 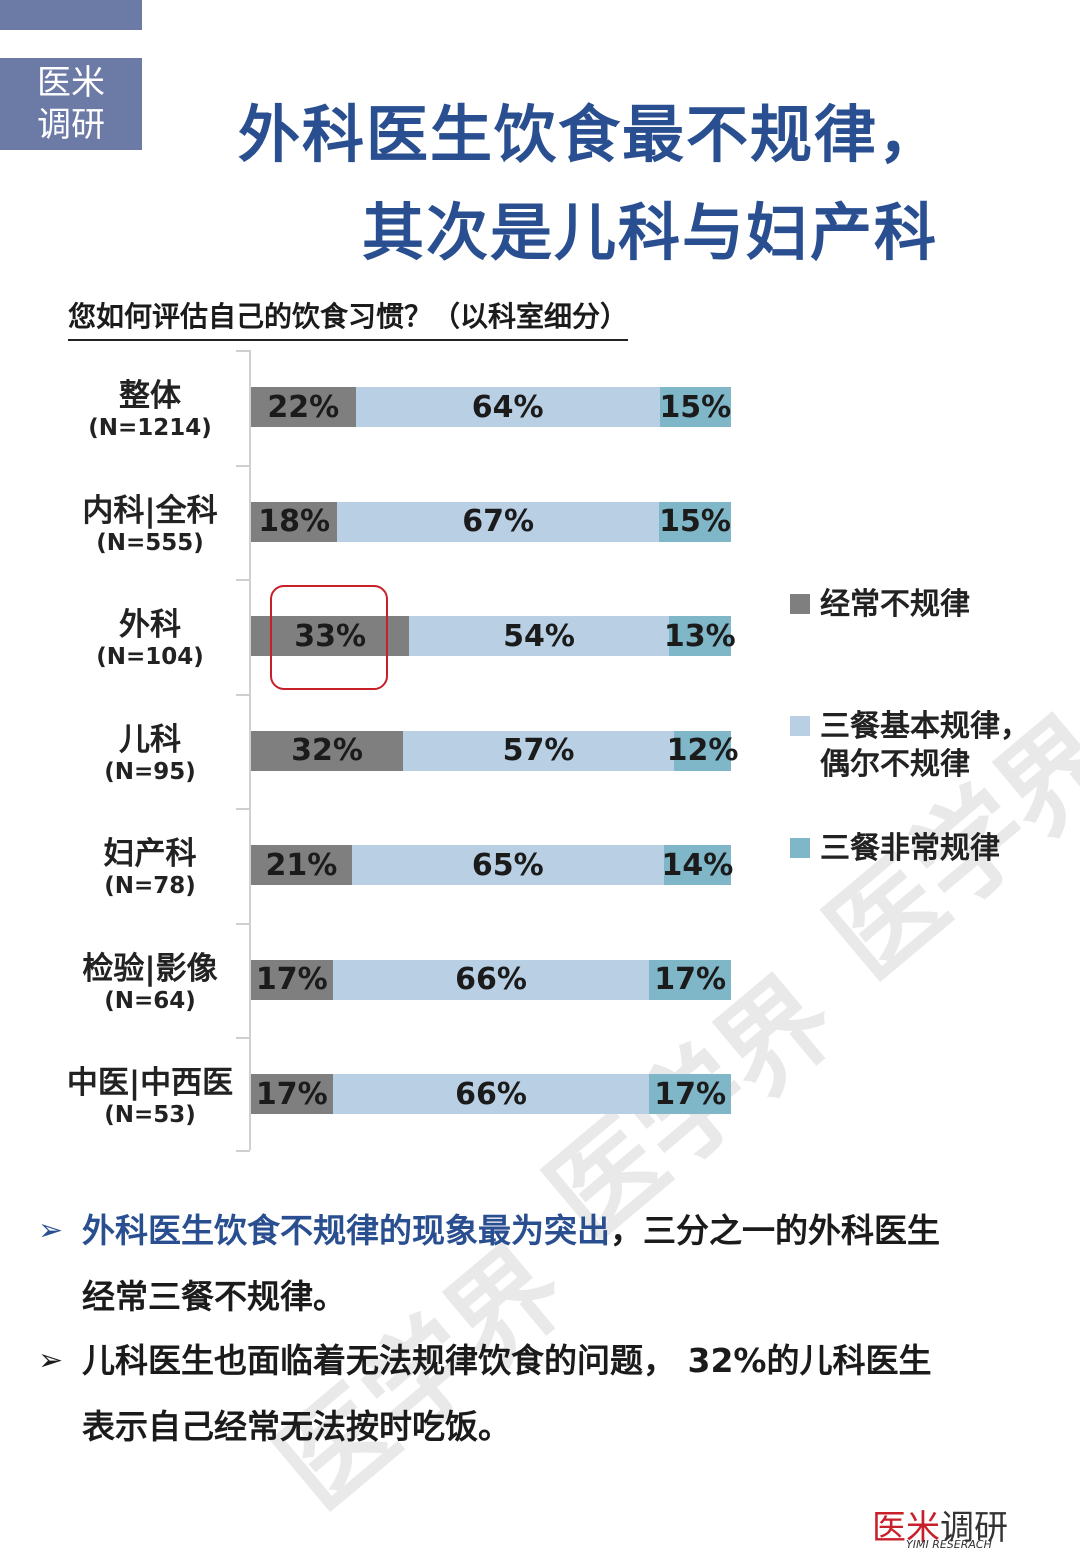 What do you see at coordinates (71, 104) in the screenshot?
I see `brand-badge: 医米 调研` at bounding box center [71, 104].